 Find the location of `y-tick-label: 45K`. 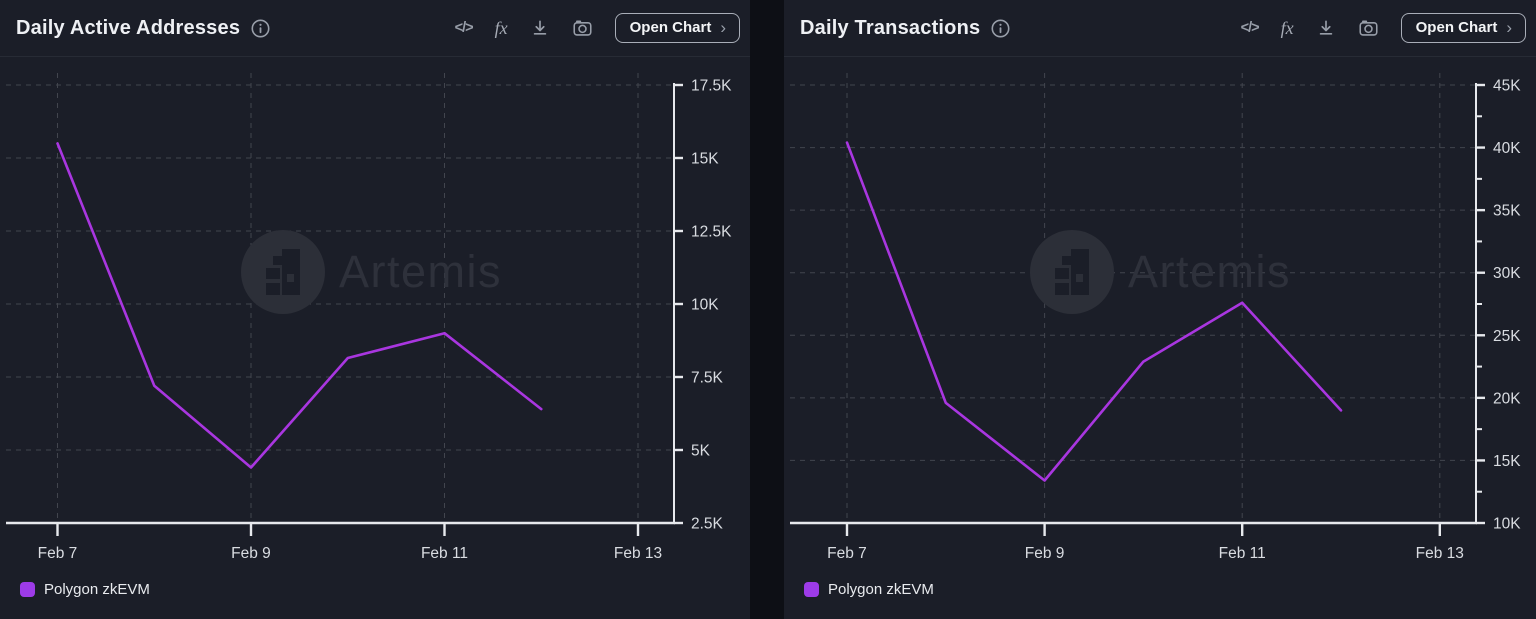

y-tick-label: 45K is located at coordinates (1507, 86).